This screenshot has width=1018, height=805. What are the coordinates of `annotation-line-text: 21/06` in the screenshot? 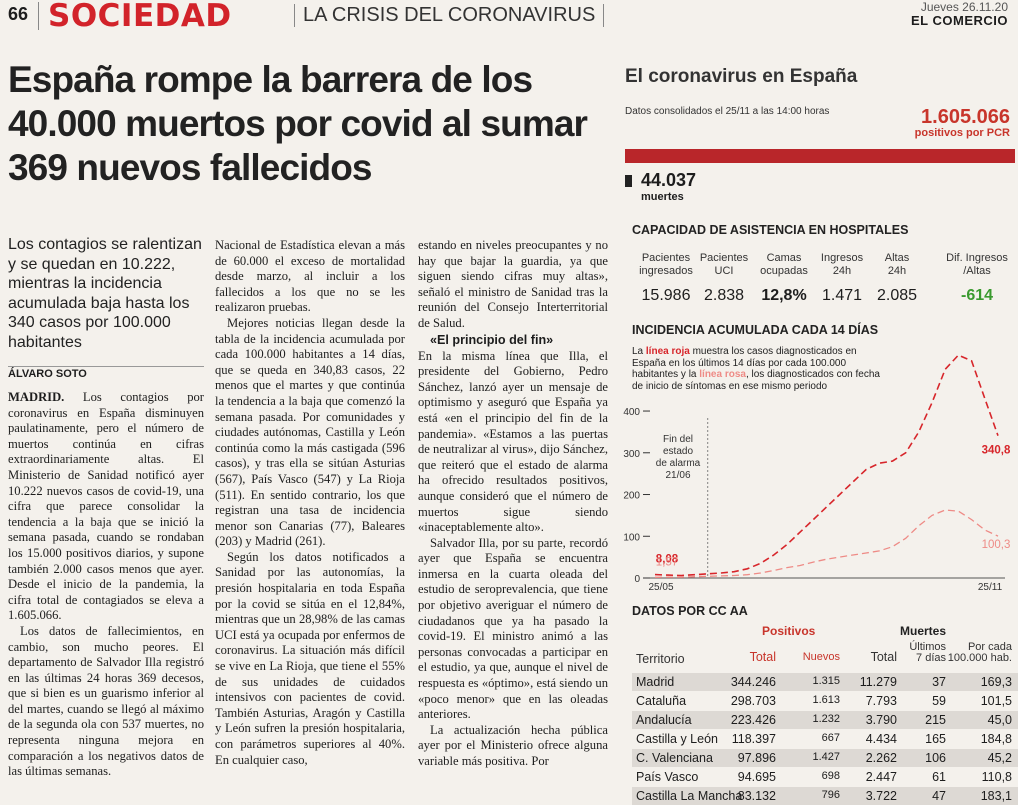 It's located at (677, 475).